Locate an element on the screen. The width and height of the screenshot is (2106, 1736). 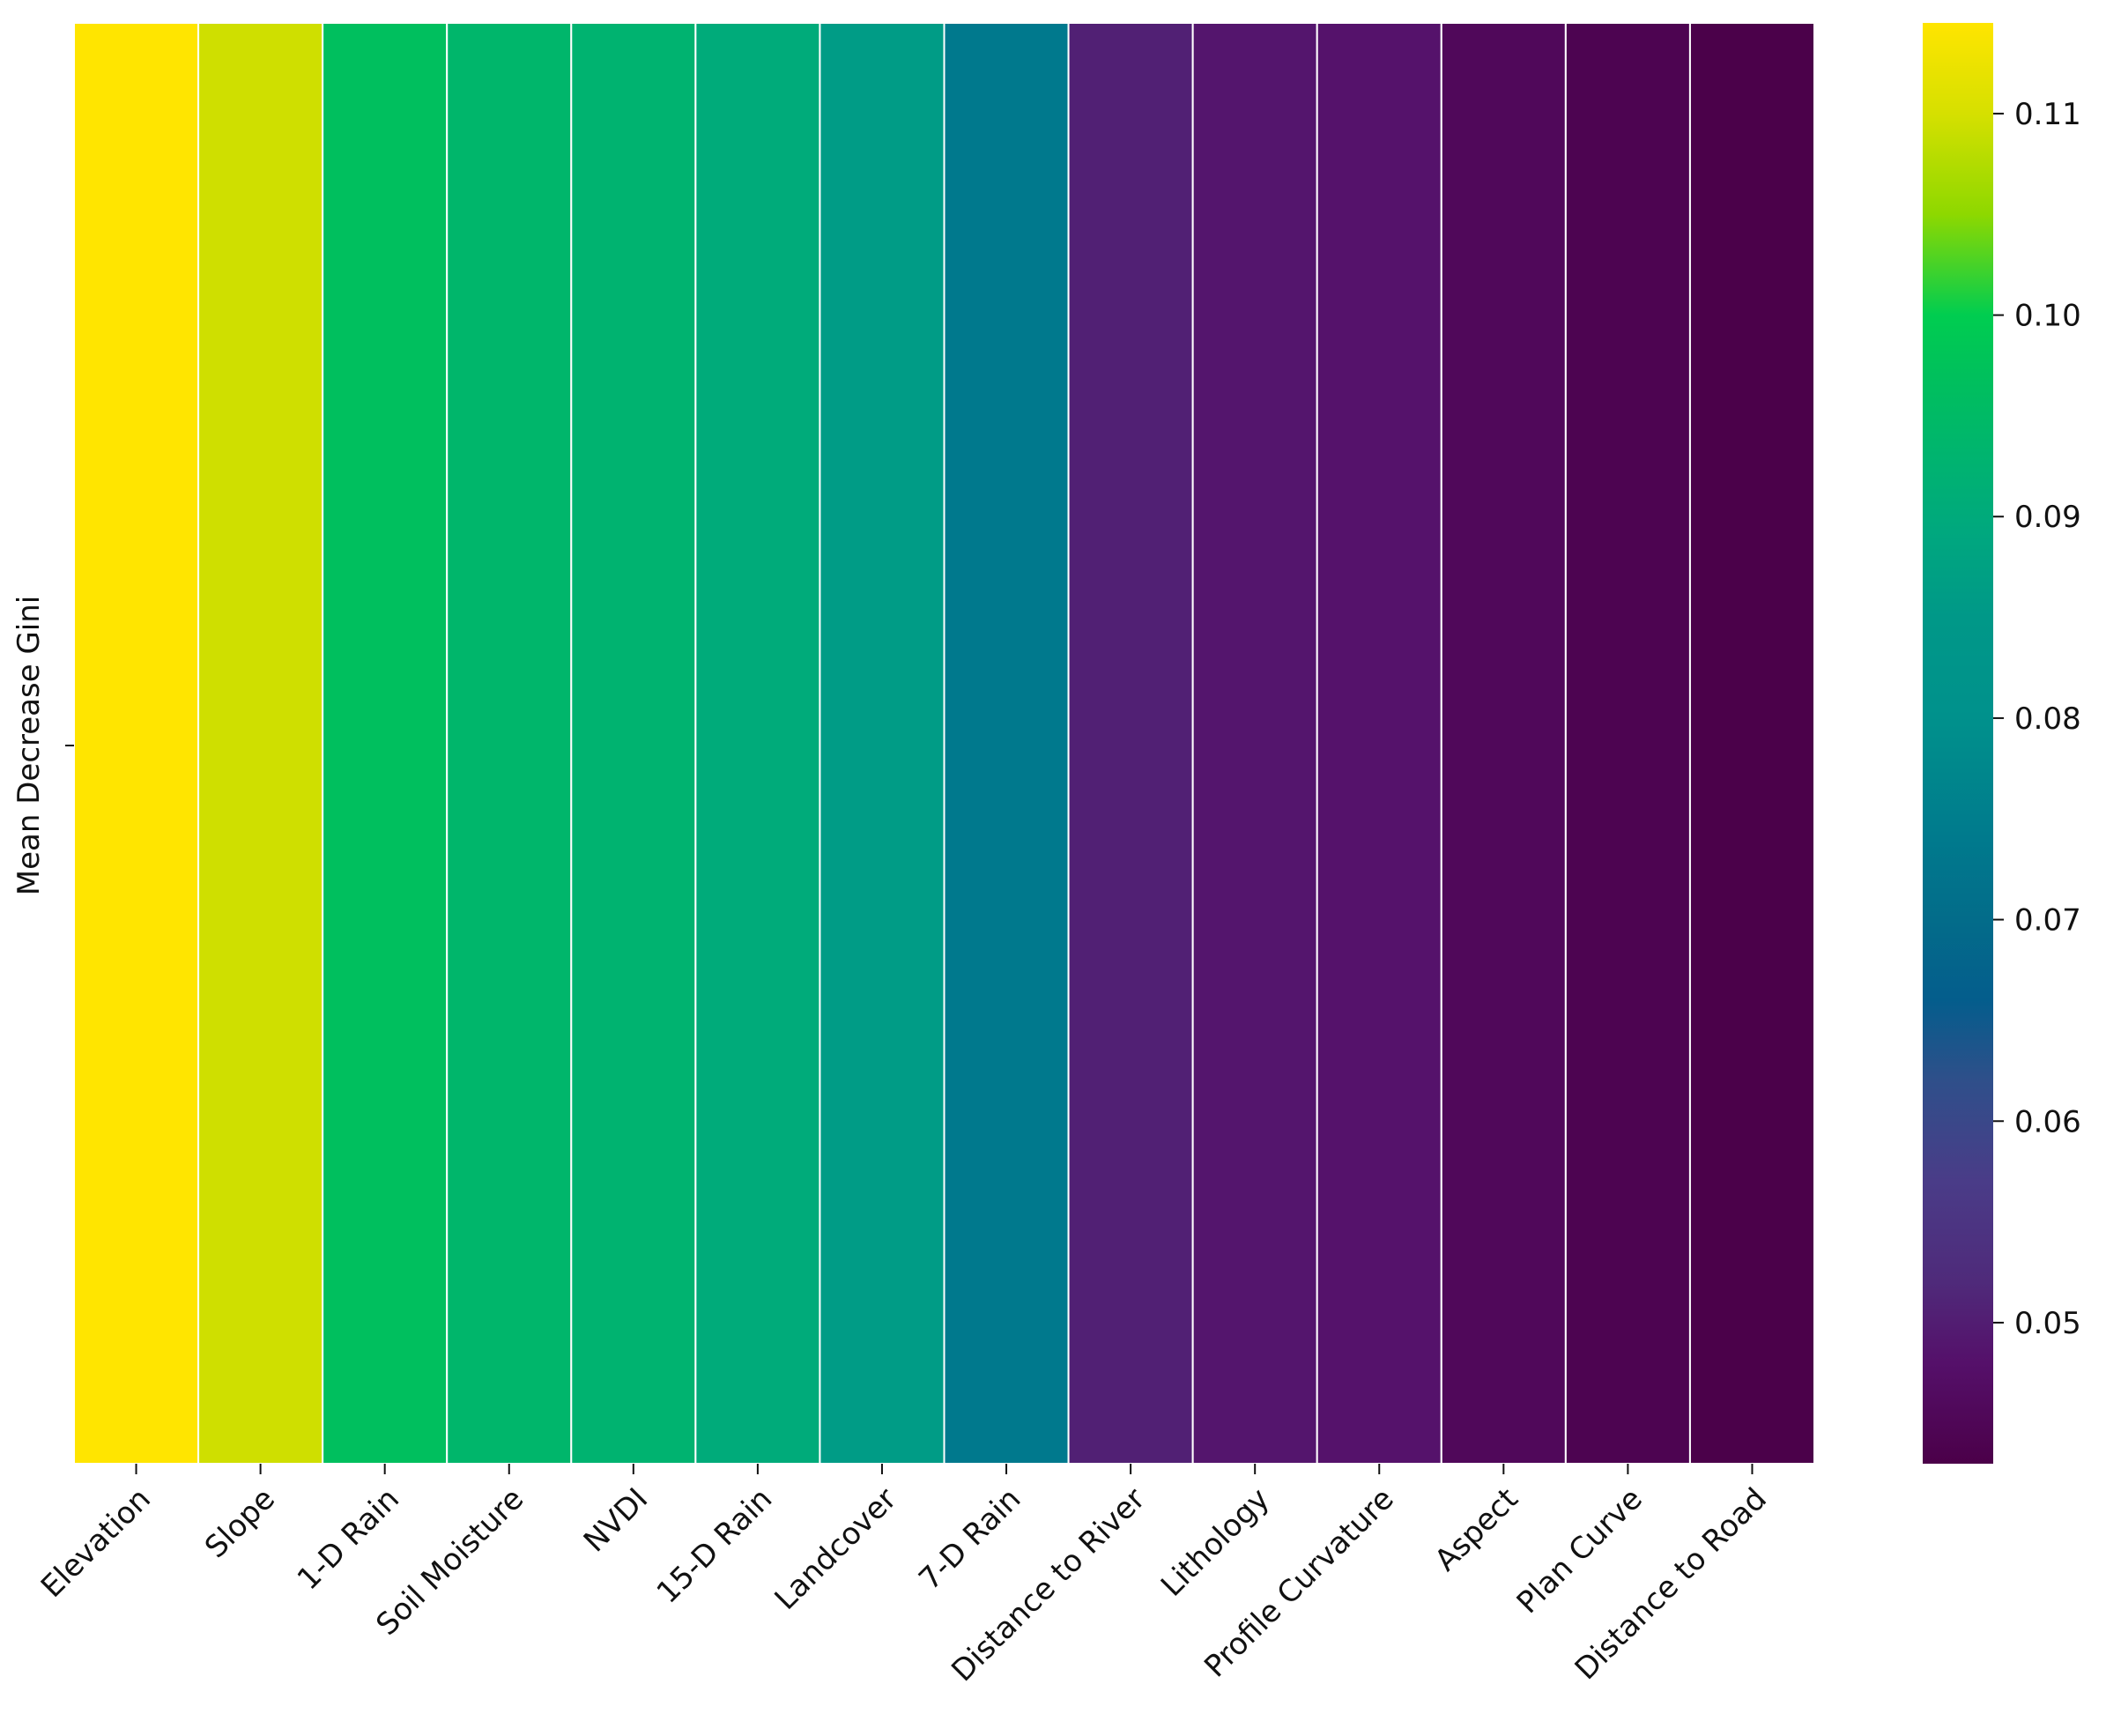
x-tick-label: Lithology is located at coordinates (1215, 1542).